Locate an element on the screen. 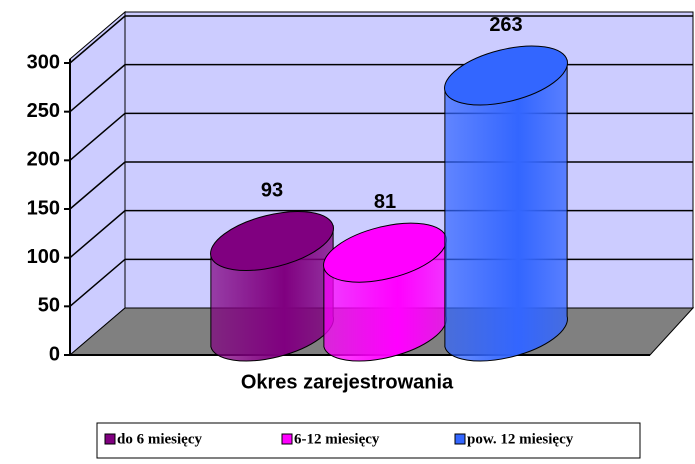 Image resolution: width=695 pixels, height=464 pixels. data-label: 81 is located at coordinates (385, 202).